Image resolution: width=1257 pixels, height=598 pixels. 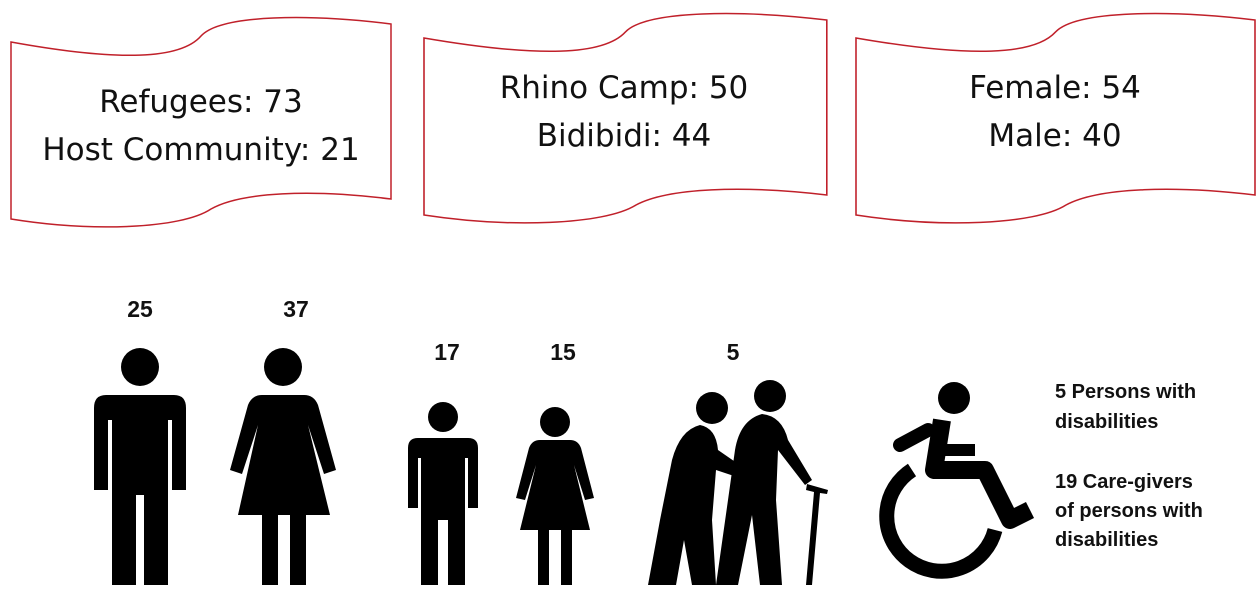 What do you see at coordinates (447, 352) in the screenshot?
I see `figure-label: 17` at bounding box center [447, 352].